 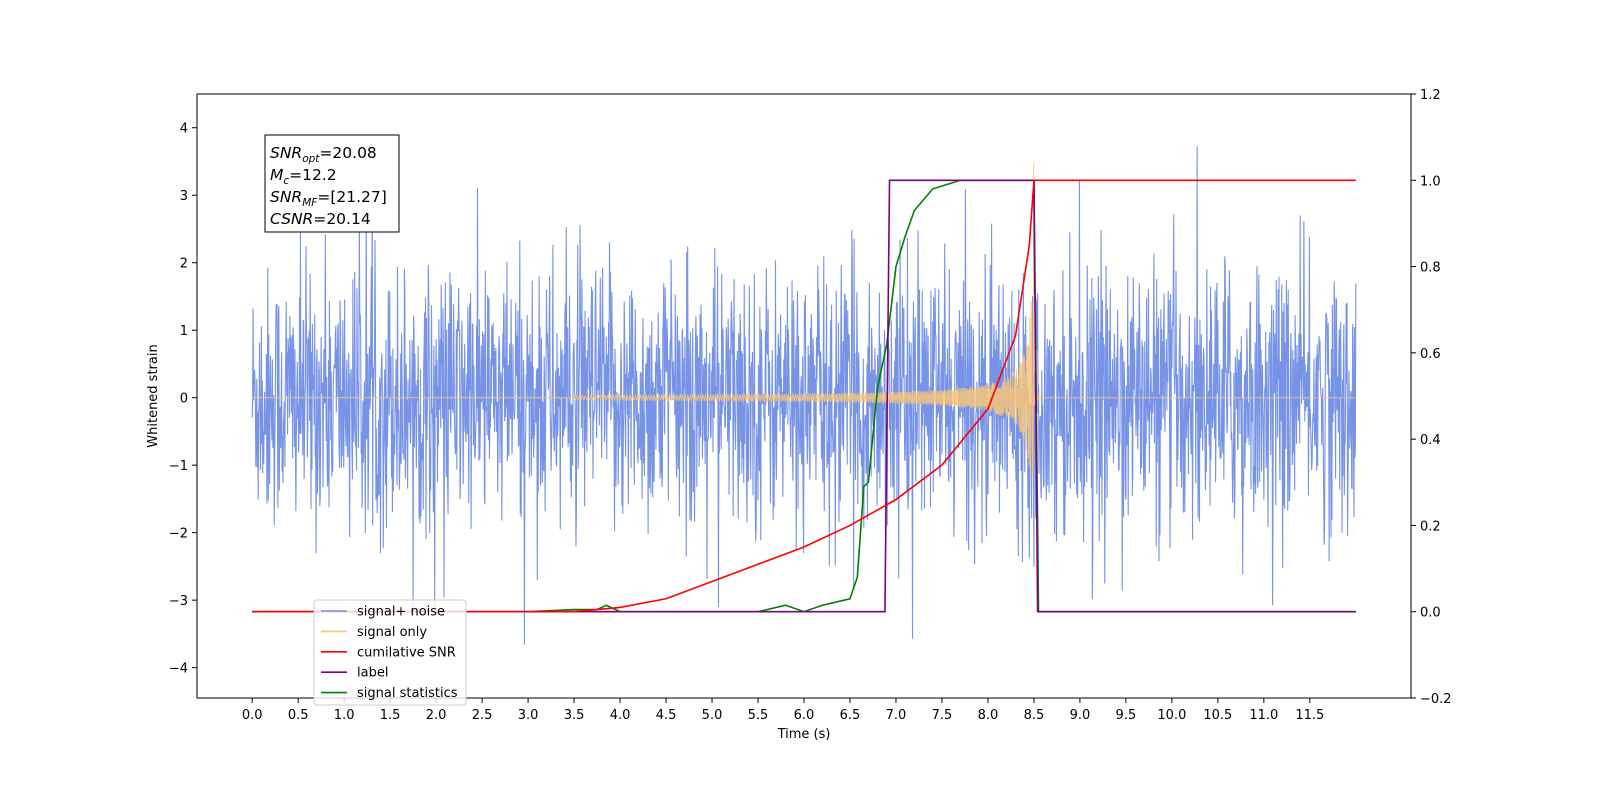 What do you see at coordinates (942, 715) in the screenshot?
I see `x-tick-label: 7.5` at bounding box center [942, 715].